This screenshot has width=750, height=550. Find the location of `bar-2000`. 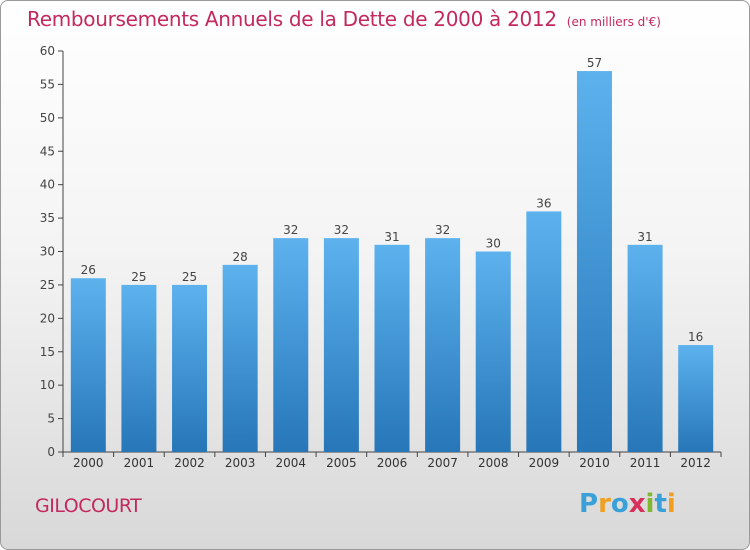

bar-2000 is located at coordinates (88, 365).